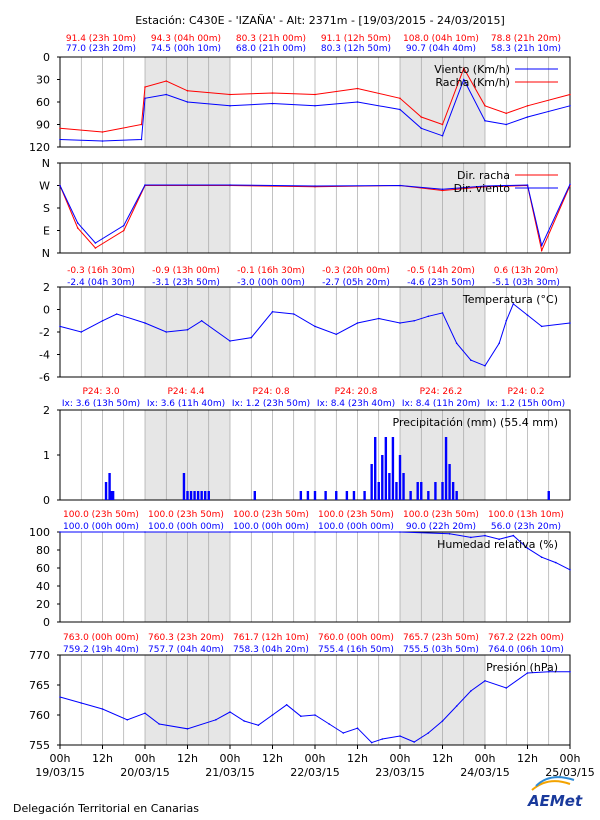  I want to click on header-value: -4.6 (23h 50m), so click(441, 283).